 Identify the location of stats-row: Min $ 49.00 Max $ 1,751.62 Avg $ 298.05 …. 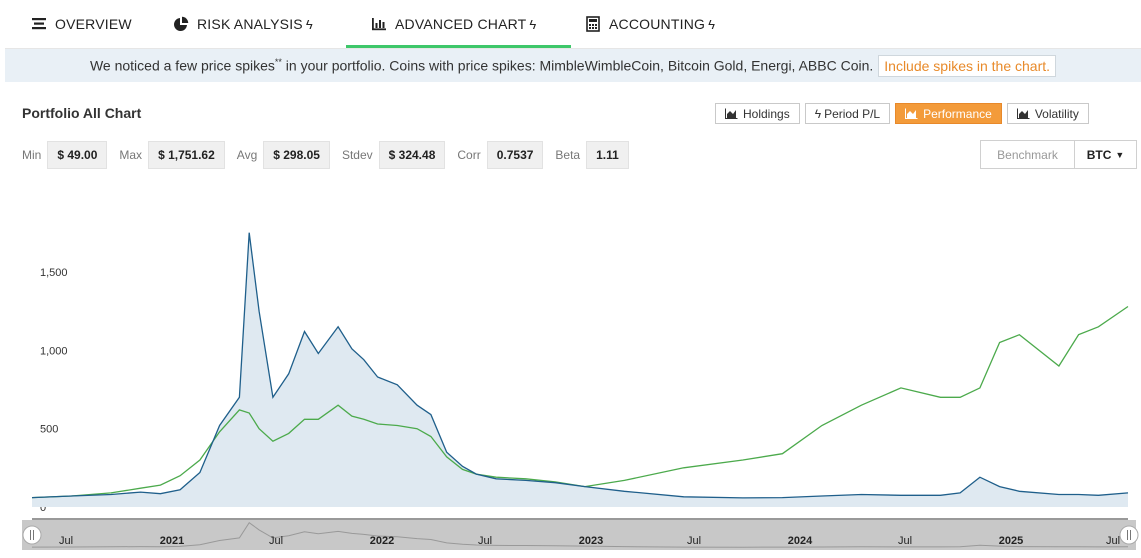
(331, 155).